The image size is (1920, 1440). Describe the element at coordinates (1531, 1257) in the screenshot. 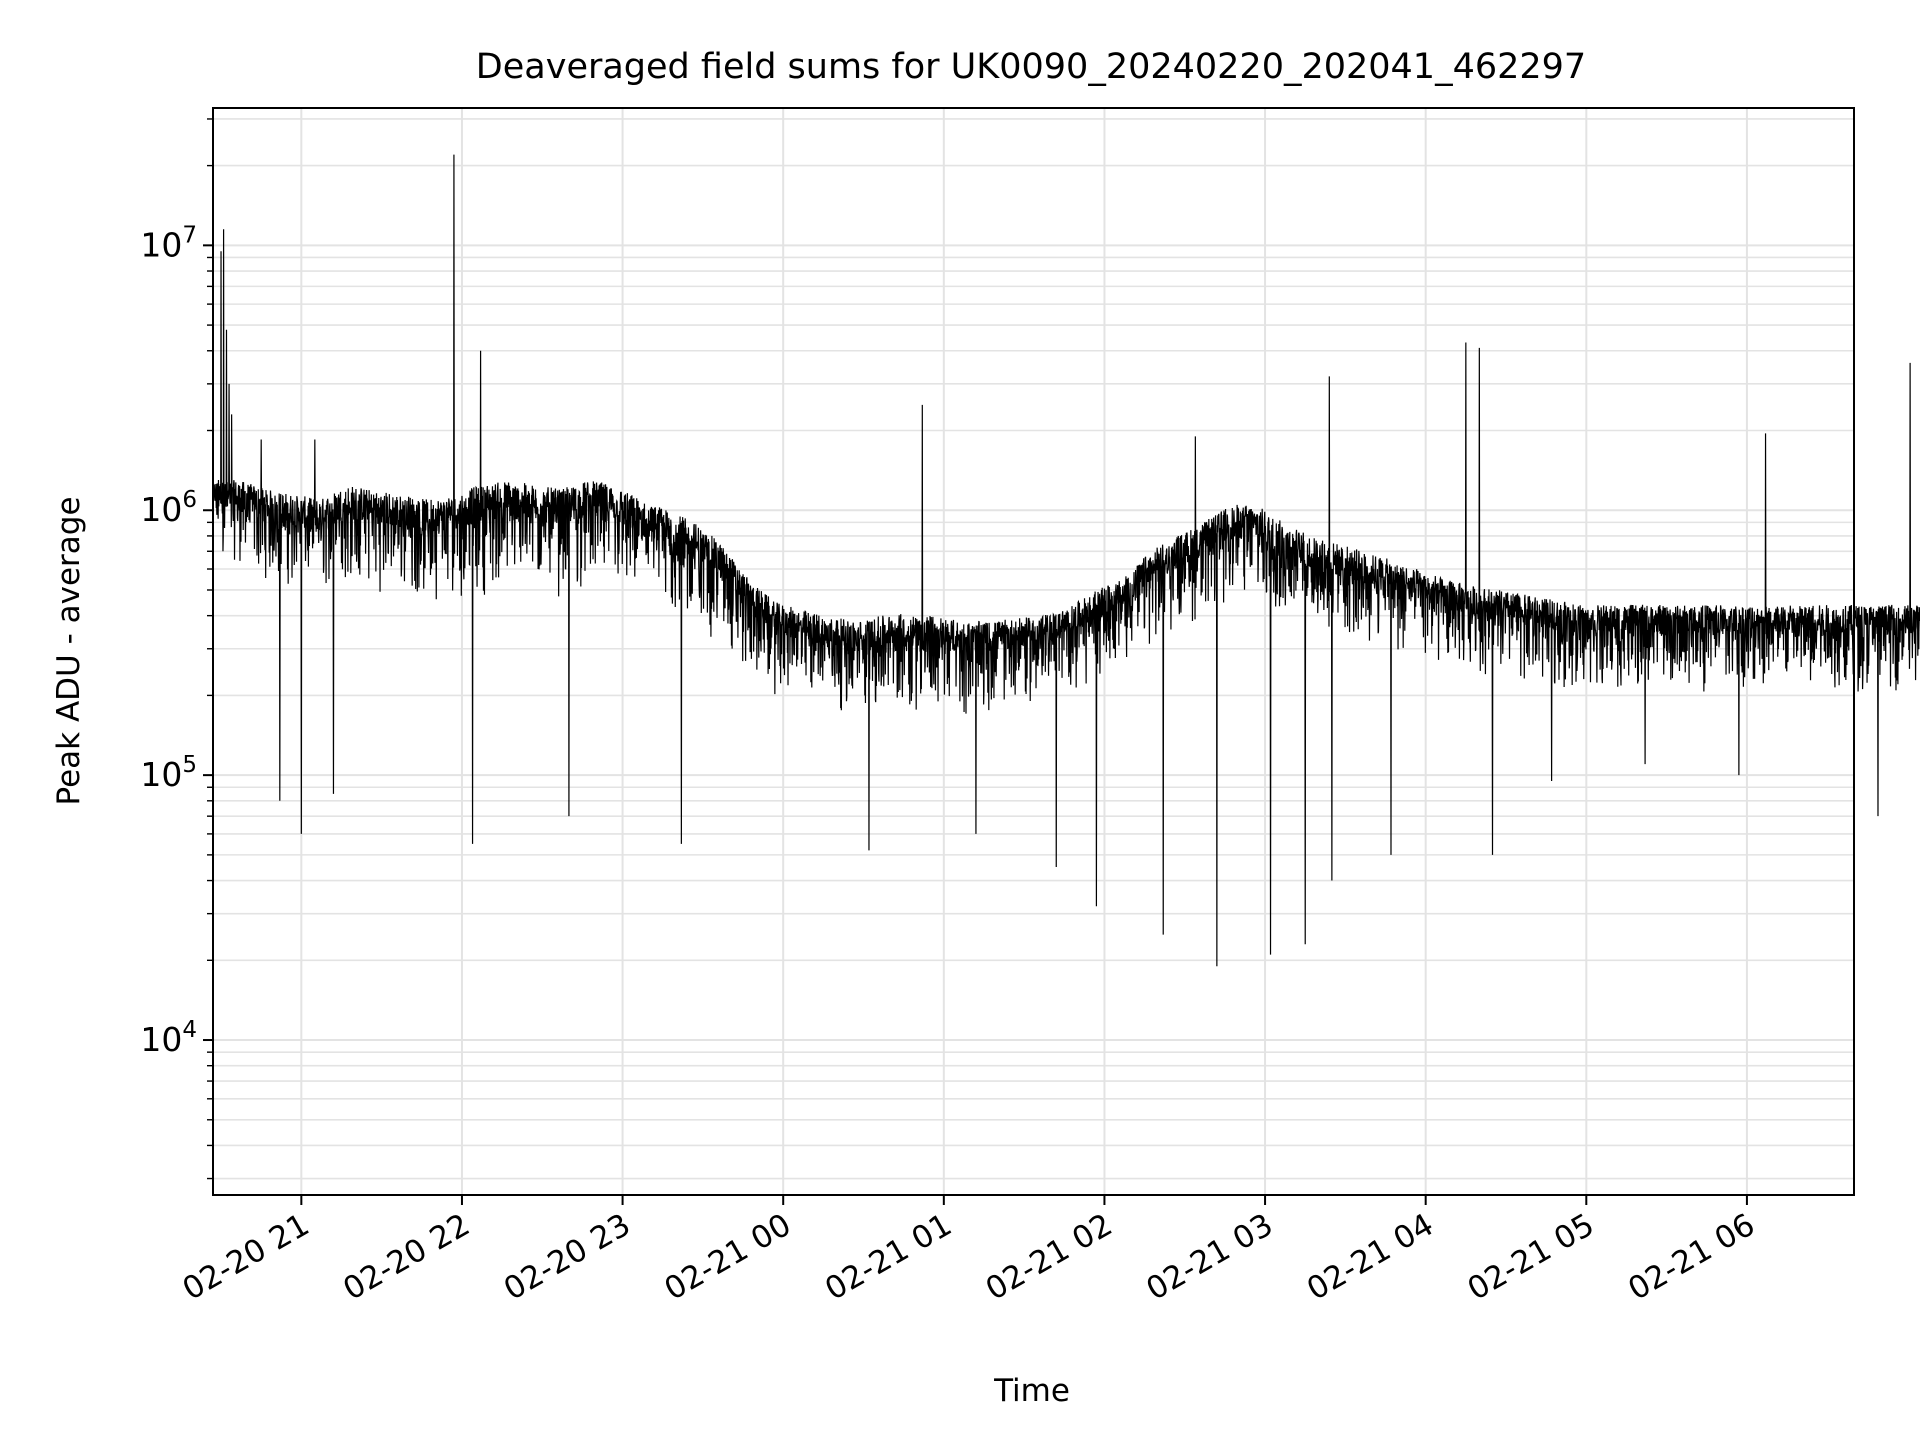

I see `x-tick-label: 02-21 05` at that location.